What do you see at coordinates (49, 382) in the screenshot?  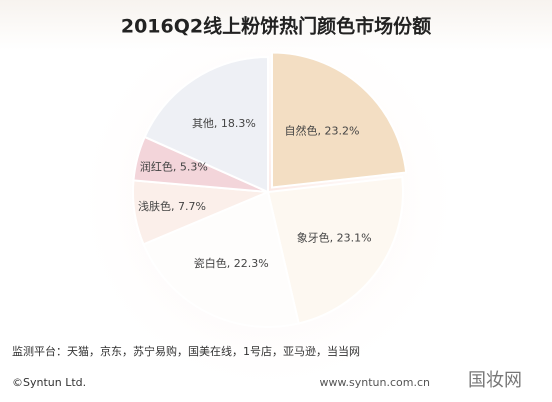 I see `copyright: ©Syntun Ltd.` at bounding box center [49, 382].